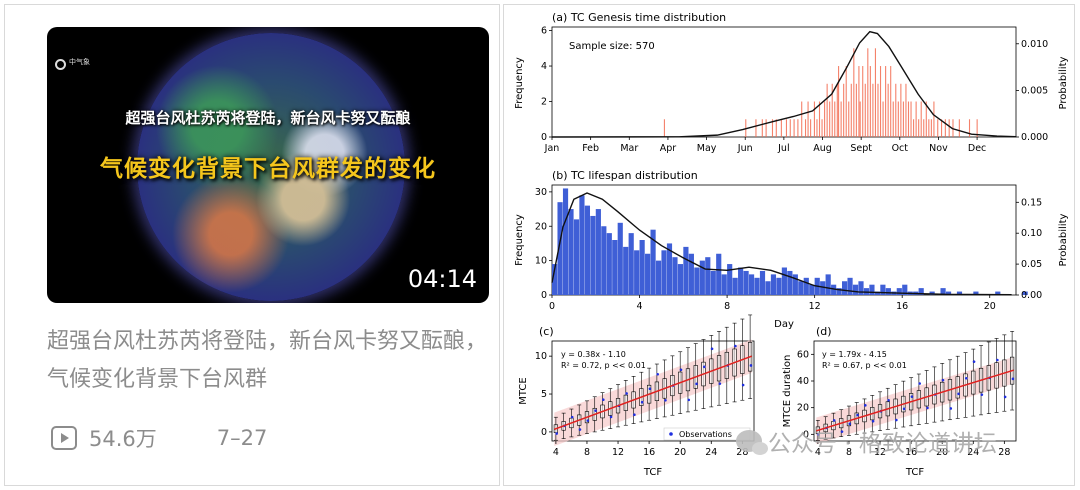 The height and width of the screenshot is (490, 1080). What do you see at coordinates (742, 452) in the screenshot?
I see `mtce-x-tick-label: 28` at bounding box center [742, 452].